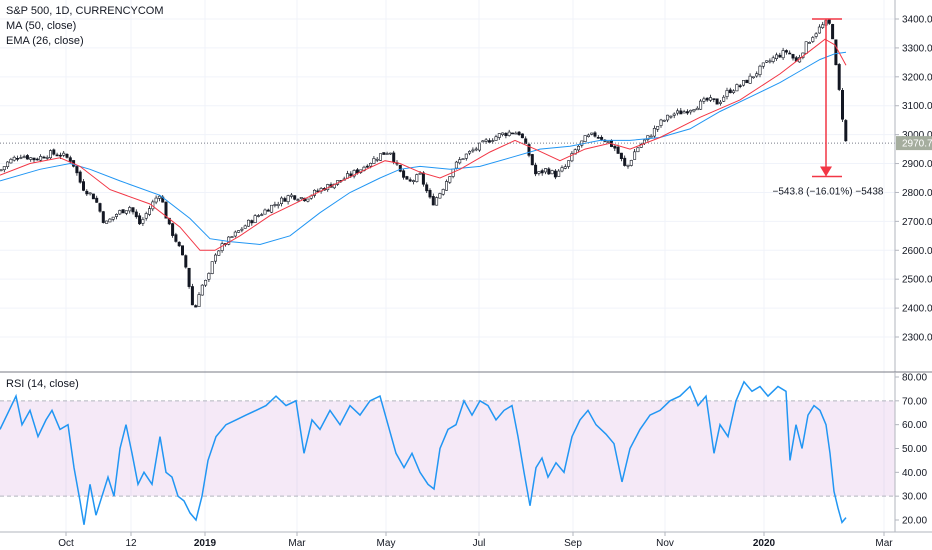 Image resolution: width=932 pixels, height=550 pixels. Describe the element at coordinates (66, 543) in the screenshot. I see `time-tick-label: Oct` at that location.